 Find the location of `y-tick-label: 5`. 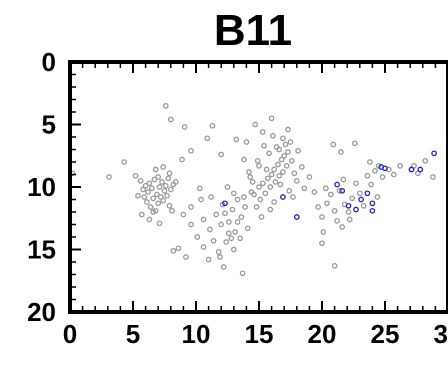

y-tick-label: 5 is located at coordinates (49, 125).